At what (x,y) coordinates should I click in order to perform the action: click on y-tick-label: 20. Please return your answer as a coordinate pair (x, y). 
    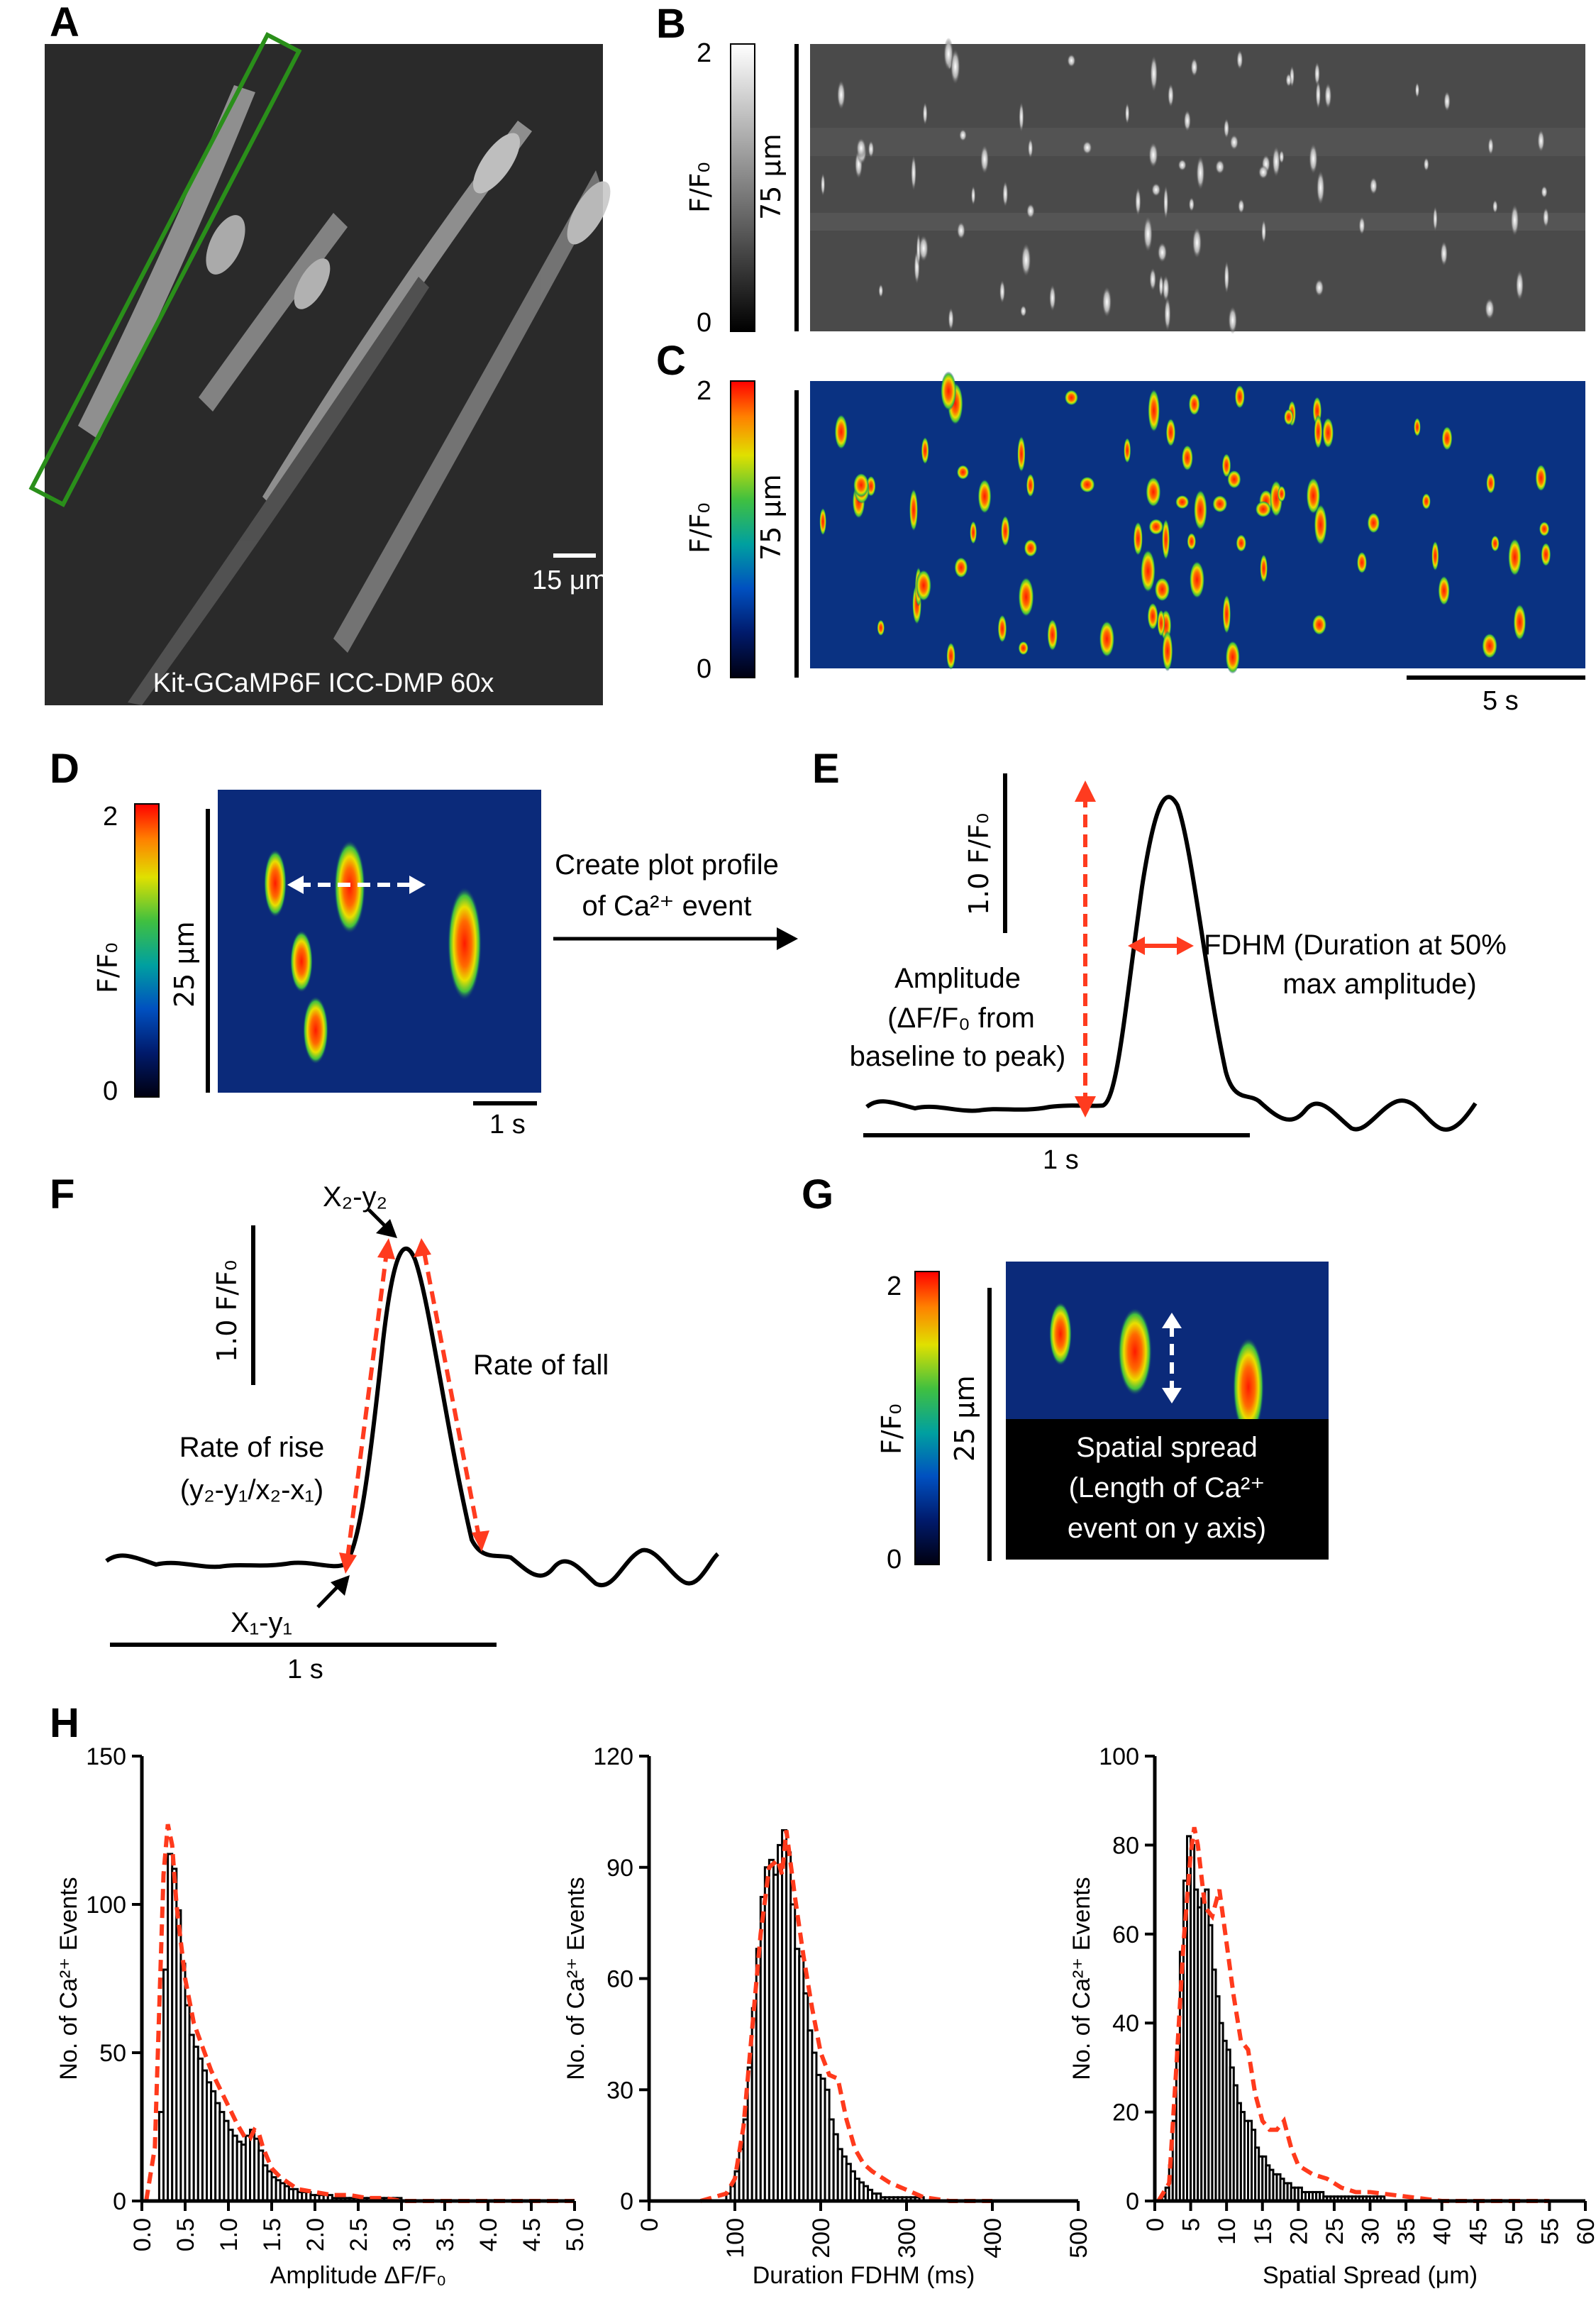
    Looking at the image, I should click on (1125, 2113).